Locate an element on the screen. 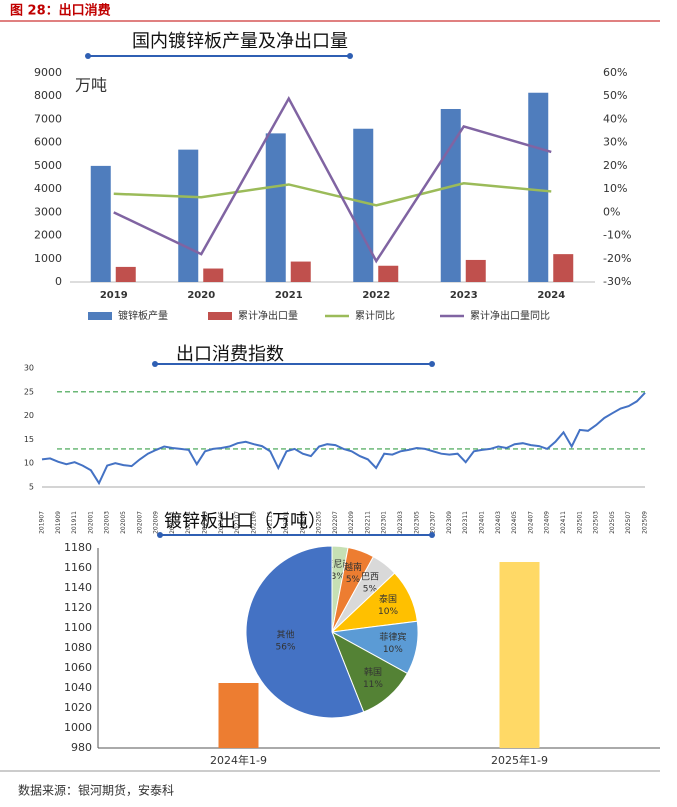  y2-tick-label: -10% is located at coordinates (617, 235).